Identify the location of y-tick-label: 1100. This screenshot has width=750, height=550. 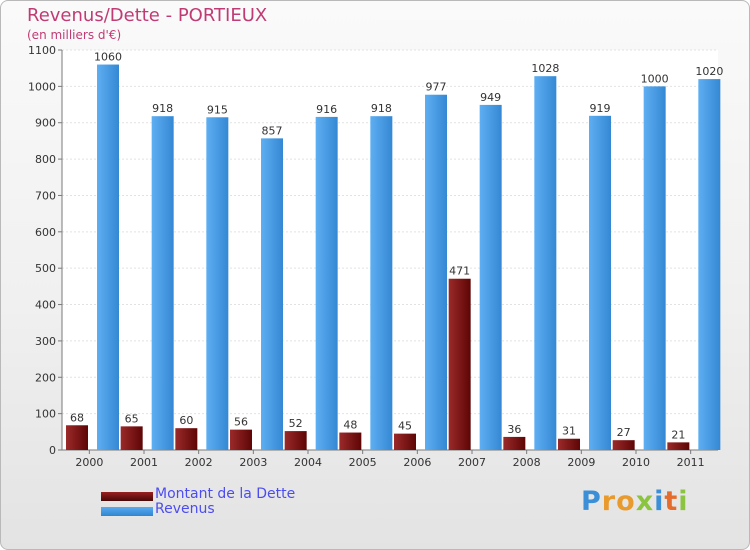
(42, 50).